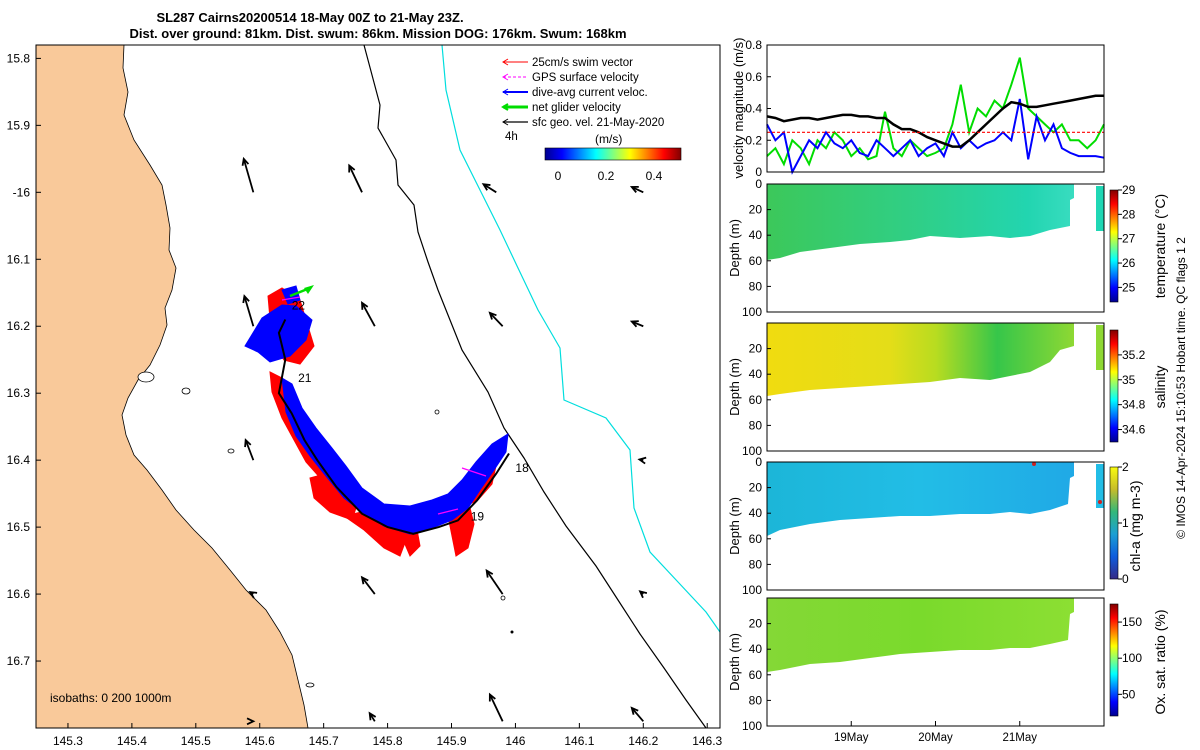 The height and width of the screenshot is (750, 1200). I want to click on colorbar-tick-label: 100, so click(1132, 658).